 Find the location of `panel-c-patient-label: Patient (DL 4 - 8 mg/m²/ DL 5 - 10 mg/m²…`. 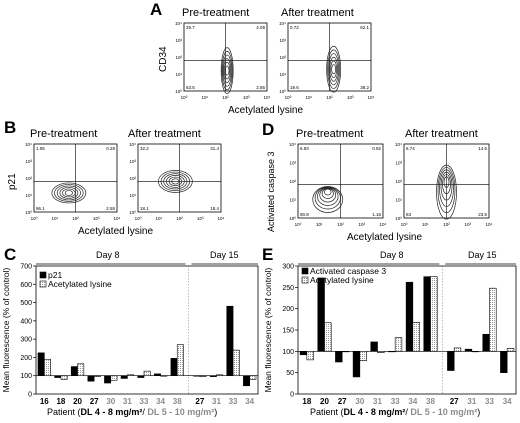

panel-c-patient-label: Patient (DL 4 - 8 mg/m²/ DL 5 - 10 mg/m²… is located at coordinates (132, 412).